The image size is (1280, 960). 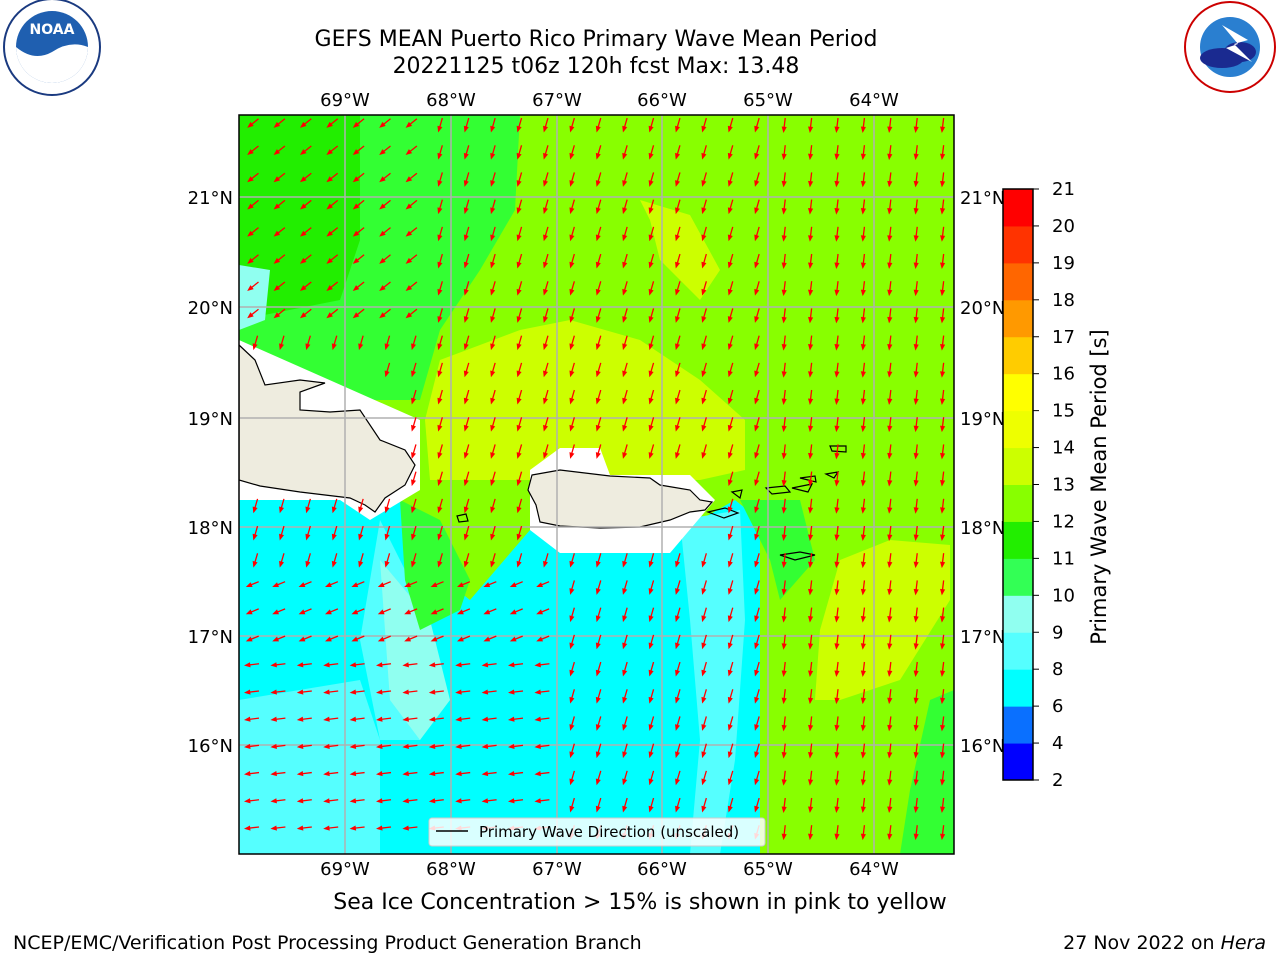 What do you see at coordinates (1063, 558) in the screenshot?
I see `colorbar-tick-label: 11` at bounding box center [1063, 558].